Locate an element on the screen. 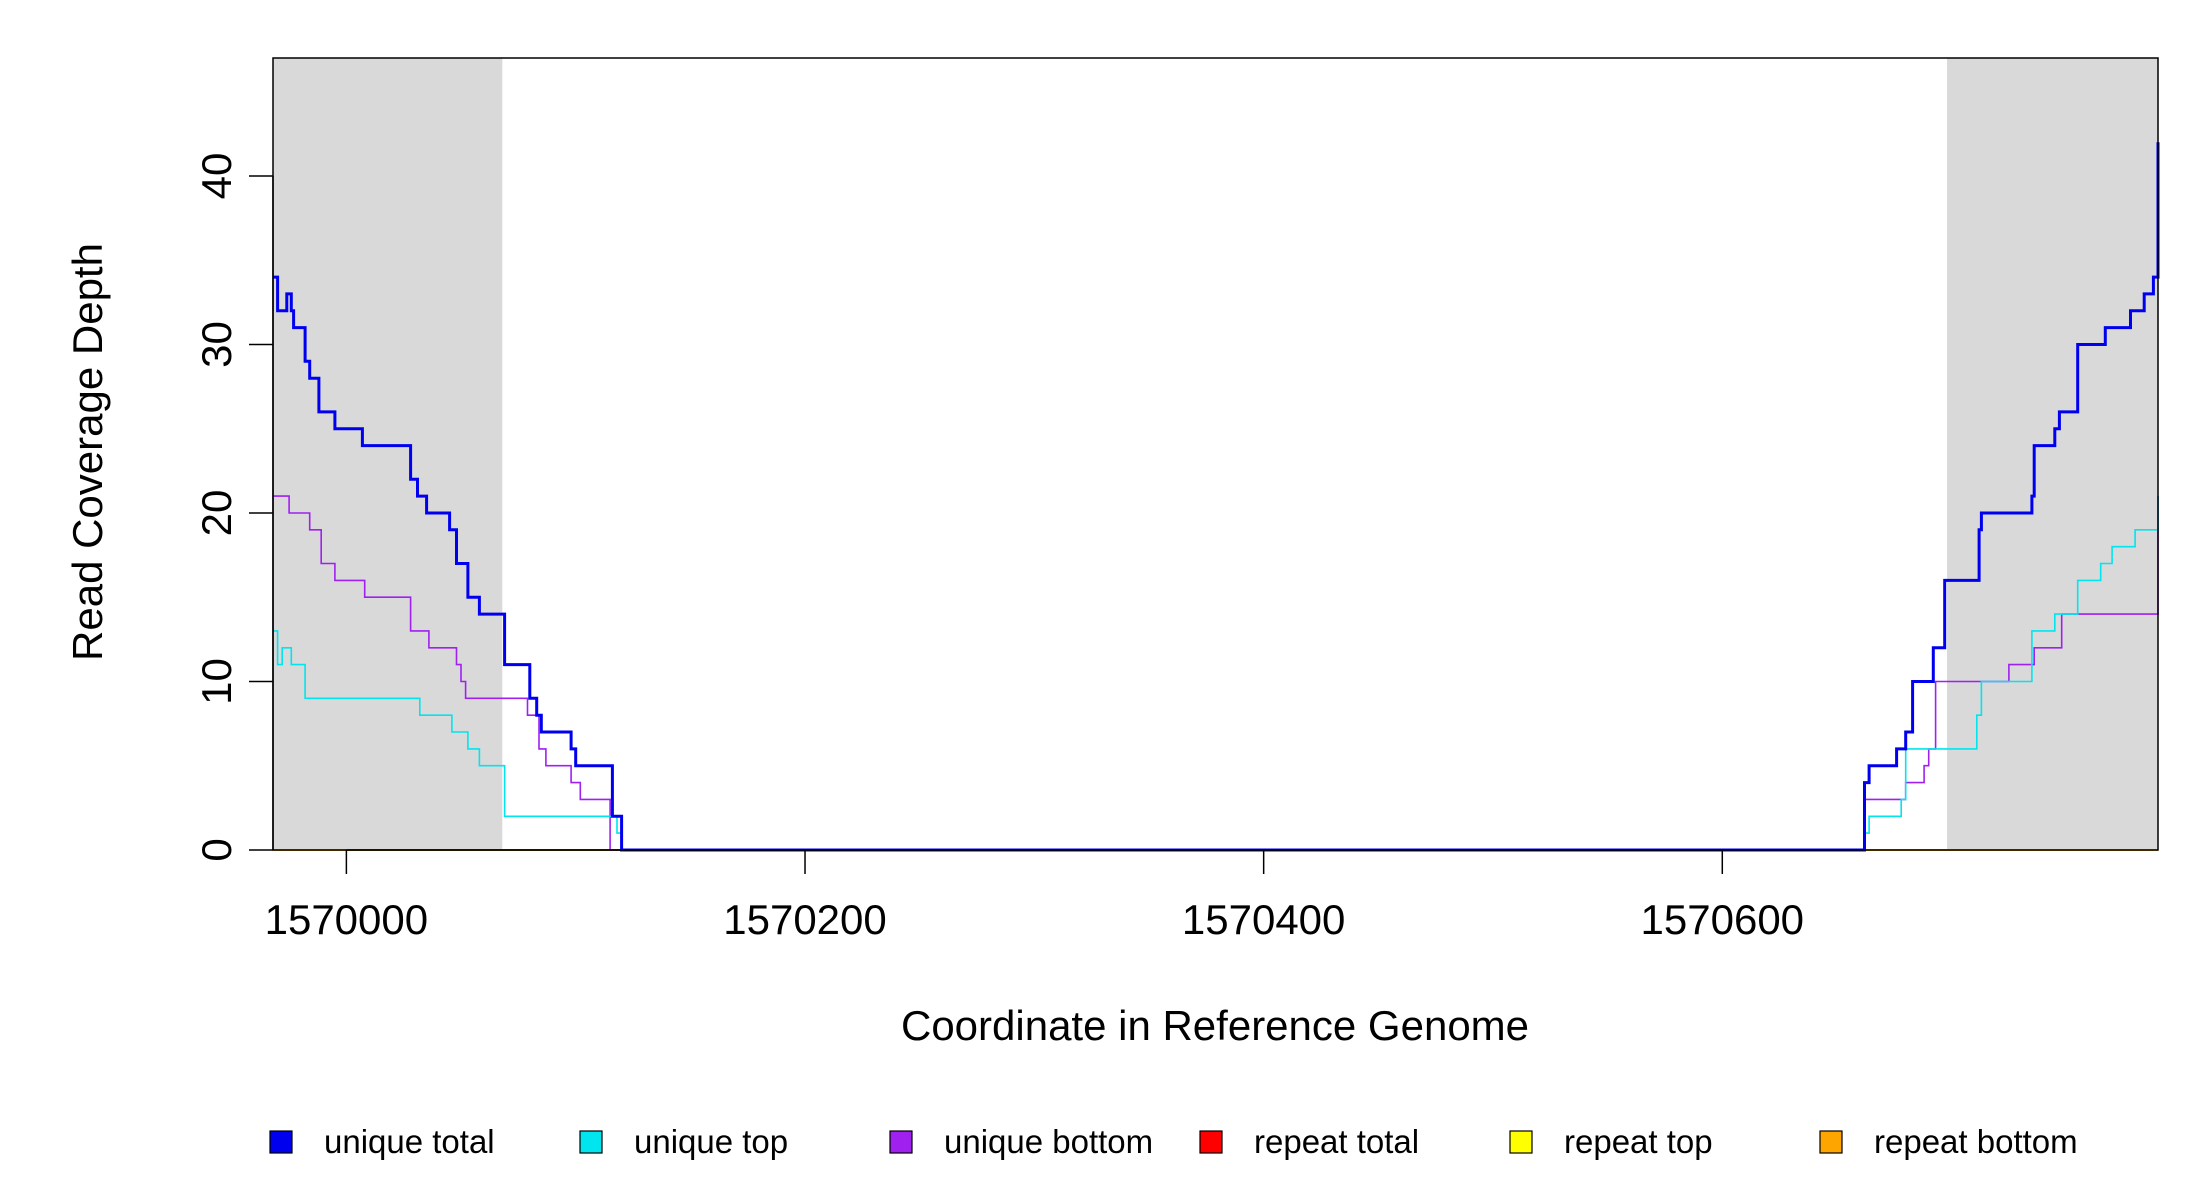  legend-label: repeat top is located at coordinates (1638, 1141).